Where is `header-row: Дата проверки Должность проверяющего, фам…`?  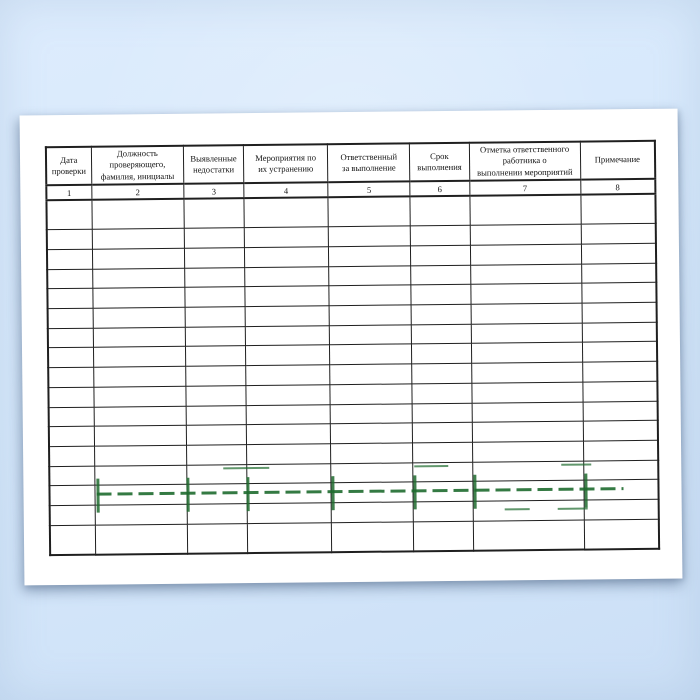
header-row: Дата проверки Должность проверяющего, фам… is located at coordinates (350, 163).